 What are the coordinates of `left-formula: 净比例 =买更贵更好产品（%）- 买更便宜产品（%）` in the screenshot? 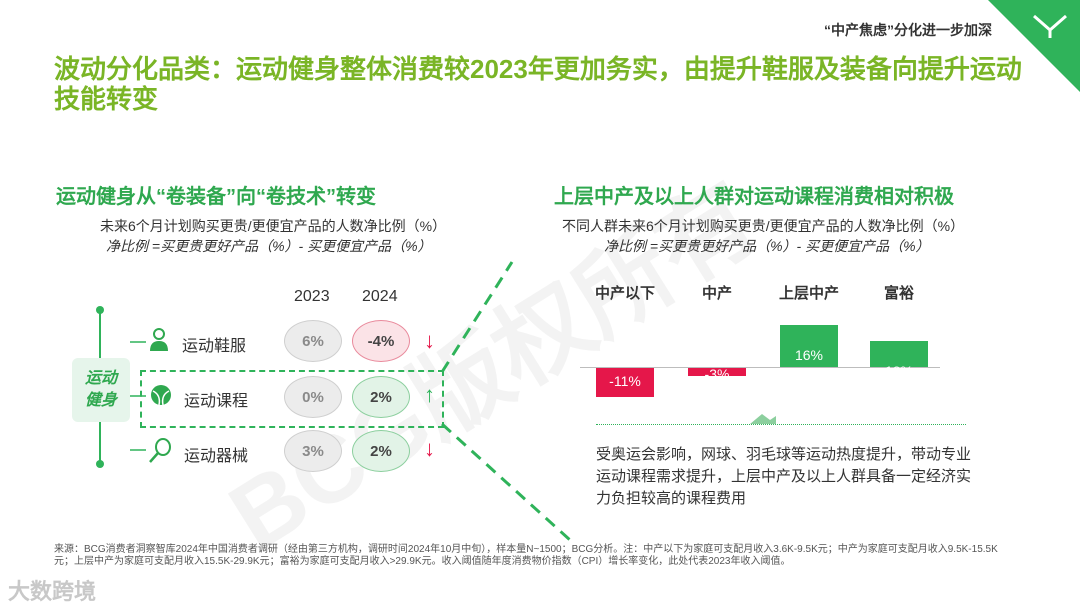 It's located at (269, 246).